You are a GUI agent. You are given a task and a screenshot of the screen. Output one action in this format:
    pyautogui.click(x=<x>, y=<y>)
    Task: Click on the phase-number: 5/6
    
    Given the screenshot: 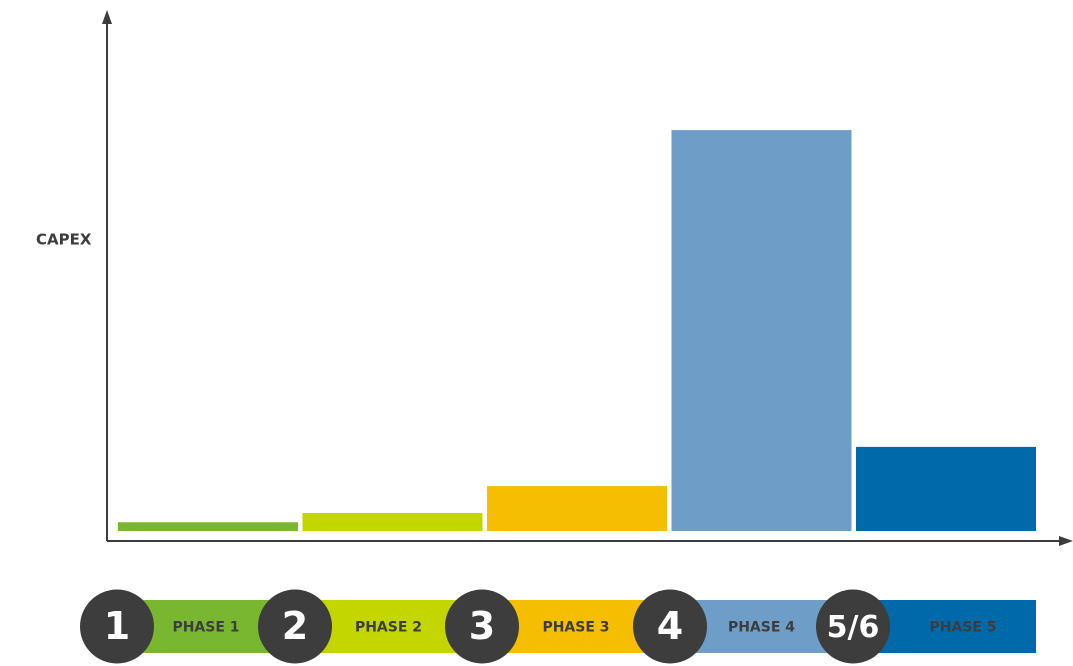 What is the action you would take?
    pyautogui.click(x=853, y=627)
    